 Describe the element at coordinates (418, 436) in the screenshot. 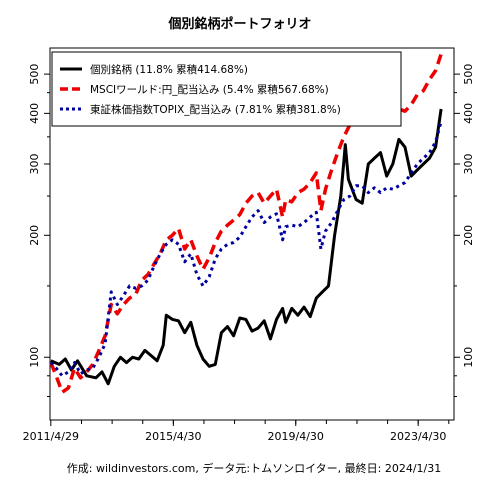

I see `x-tick-label: 2023/4/30` at that location.